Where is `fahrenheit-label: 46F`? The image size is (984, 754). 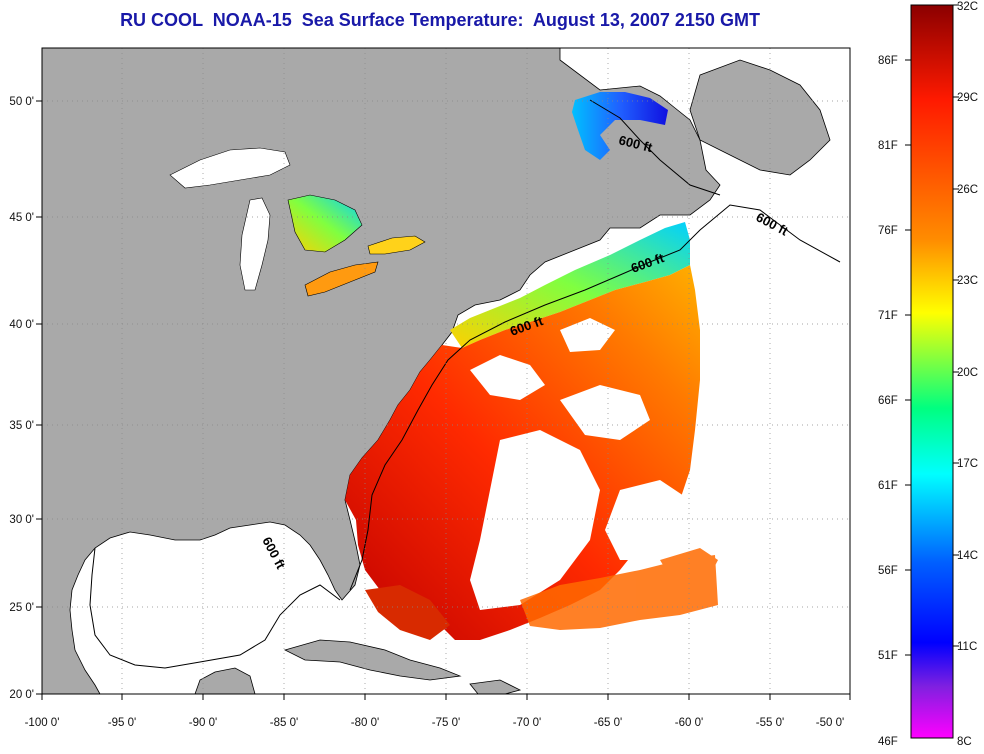
fahrenheit-label: 46F is located at coordinates (888, 742).